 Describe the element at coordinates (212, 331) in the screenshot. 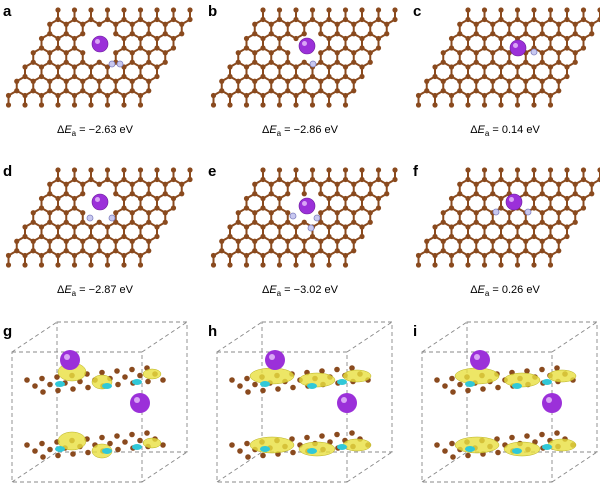

I see `panel-label: h` at that location.